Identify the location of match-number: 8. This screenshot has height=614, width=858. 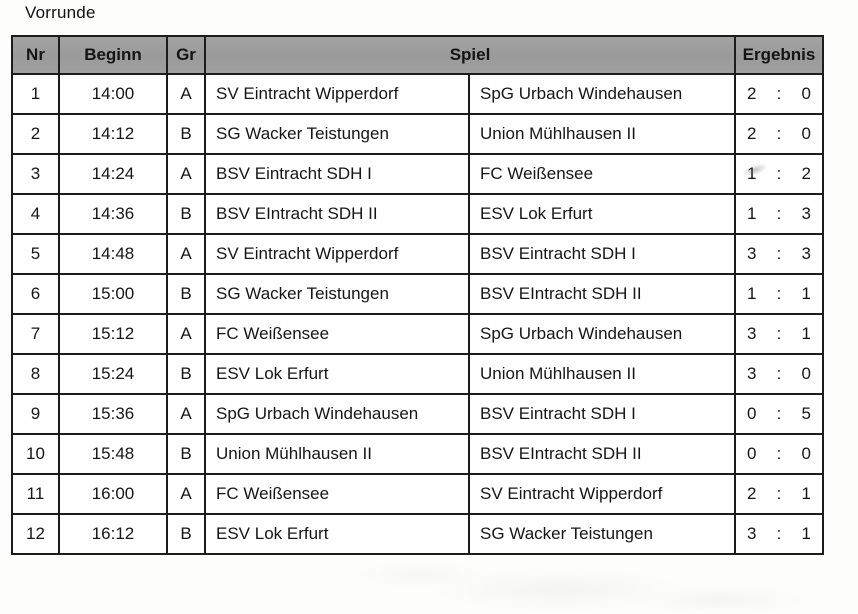
(35, 374).